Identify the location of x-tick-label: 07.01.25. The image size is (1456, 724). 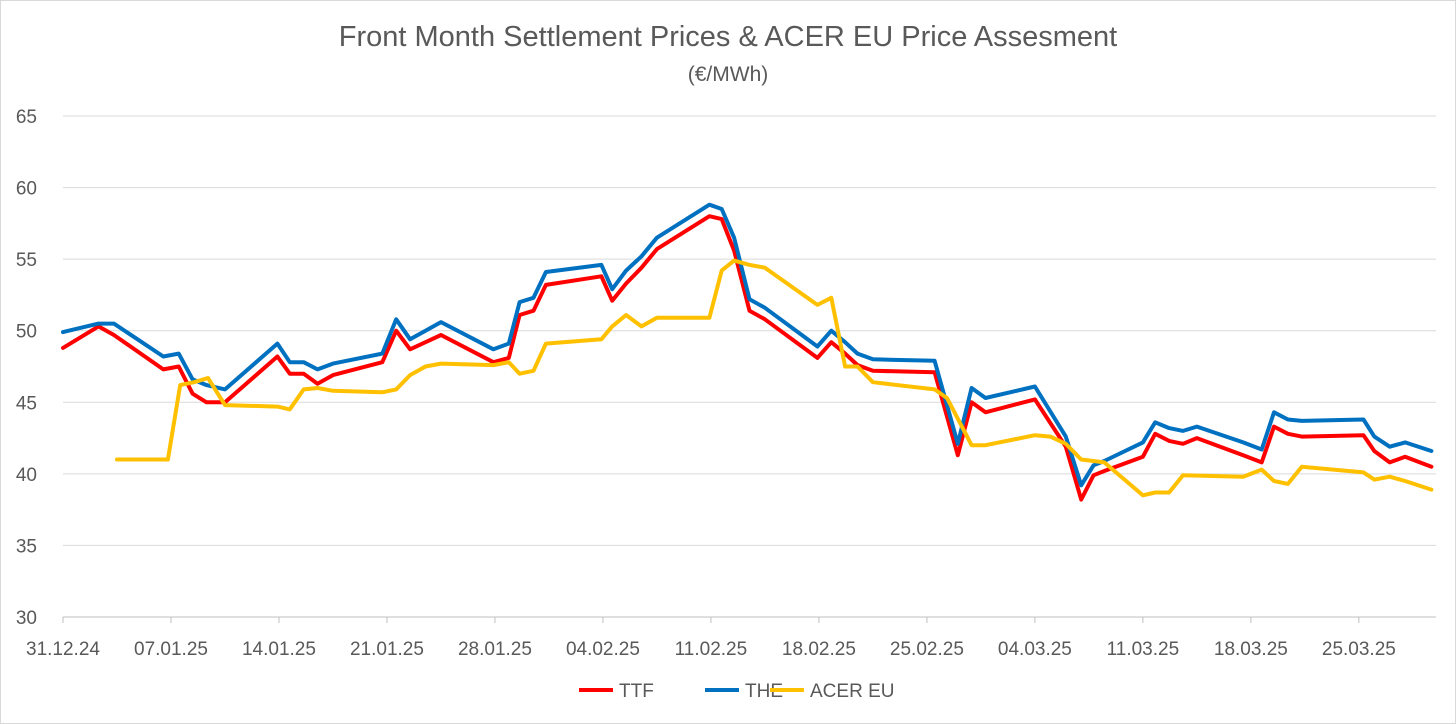
(171, 649).